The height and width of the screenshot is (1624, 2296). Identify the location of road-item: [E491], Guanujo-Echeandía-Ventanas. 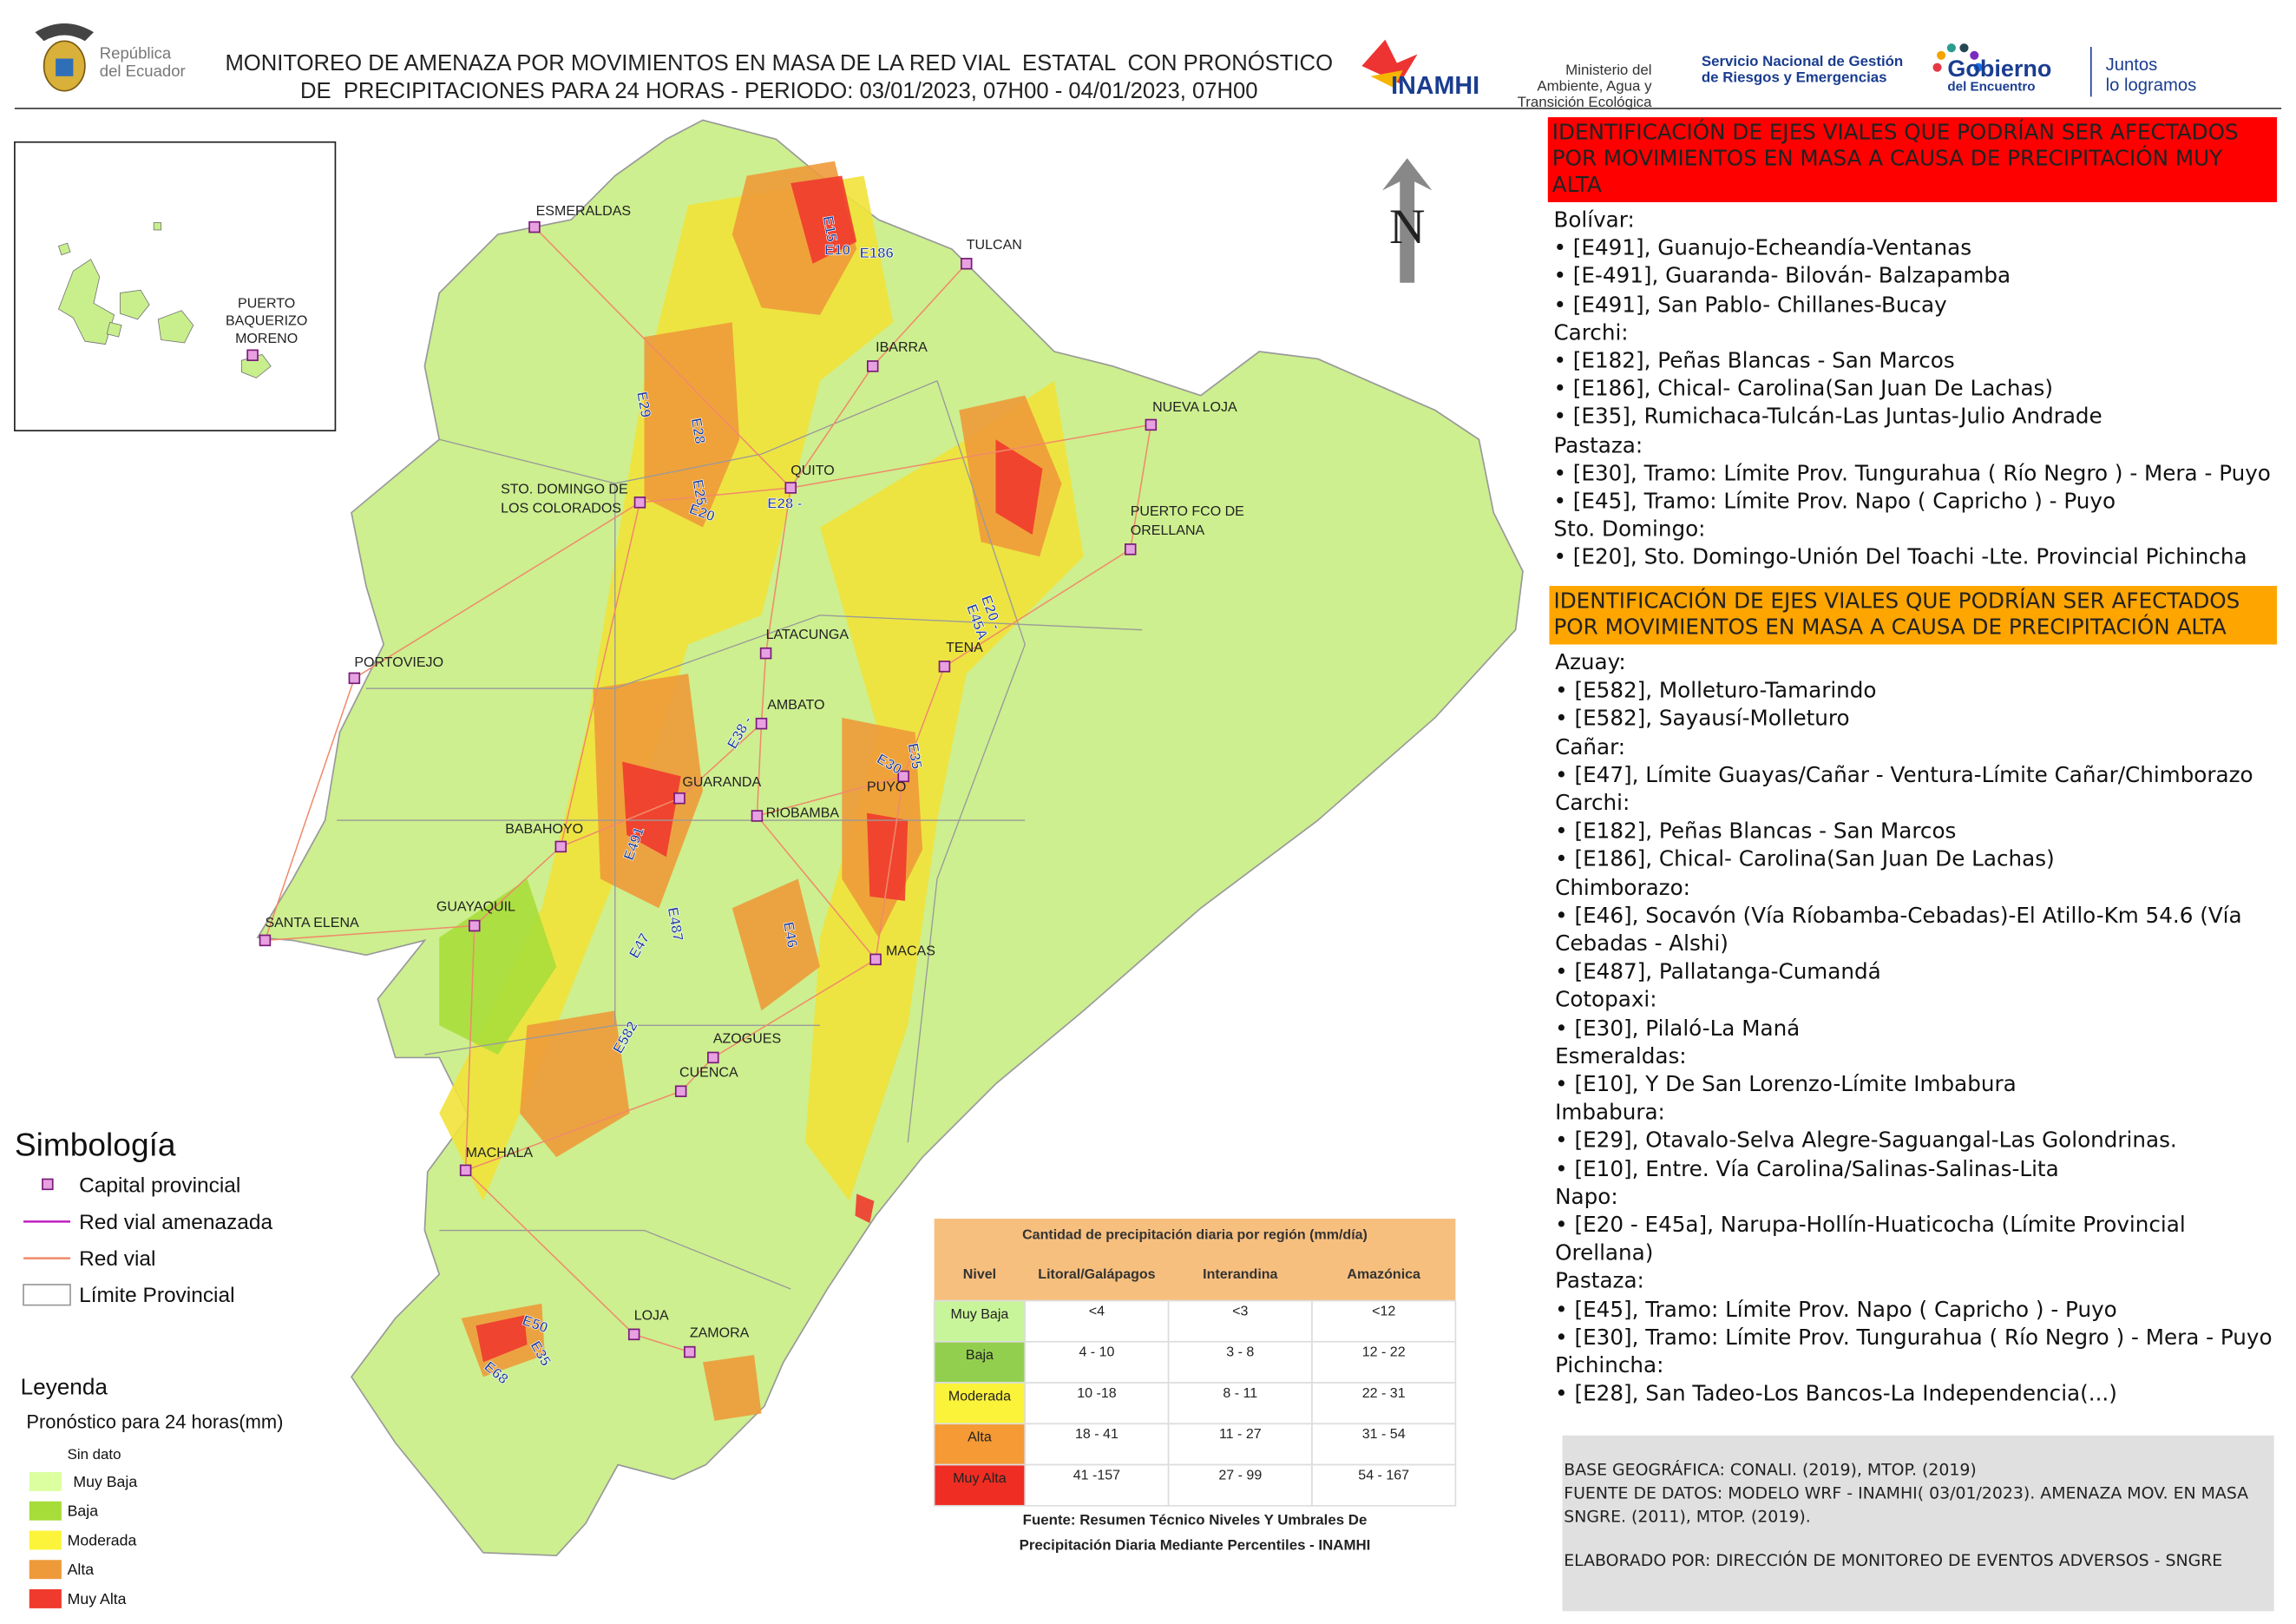
(1914, 248).